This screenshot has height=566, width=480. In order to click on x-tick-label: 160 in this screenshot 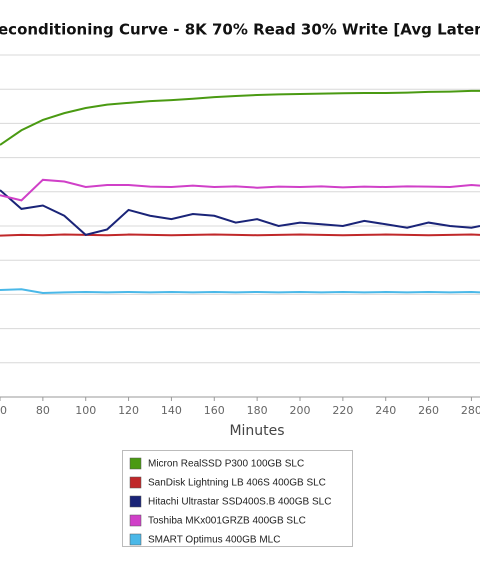, I will do `click(214, 410)`.